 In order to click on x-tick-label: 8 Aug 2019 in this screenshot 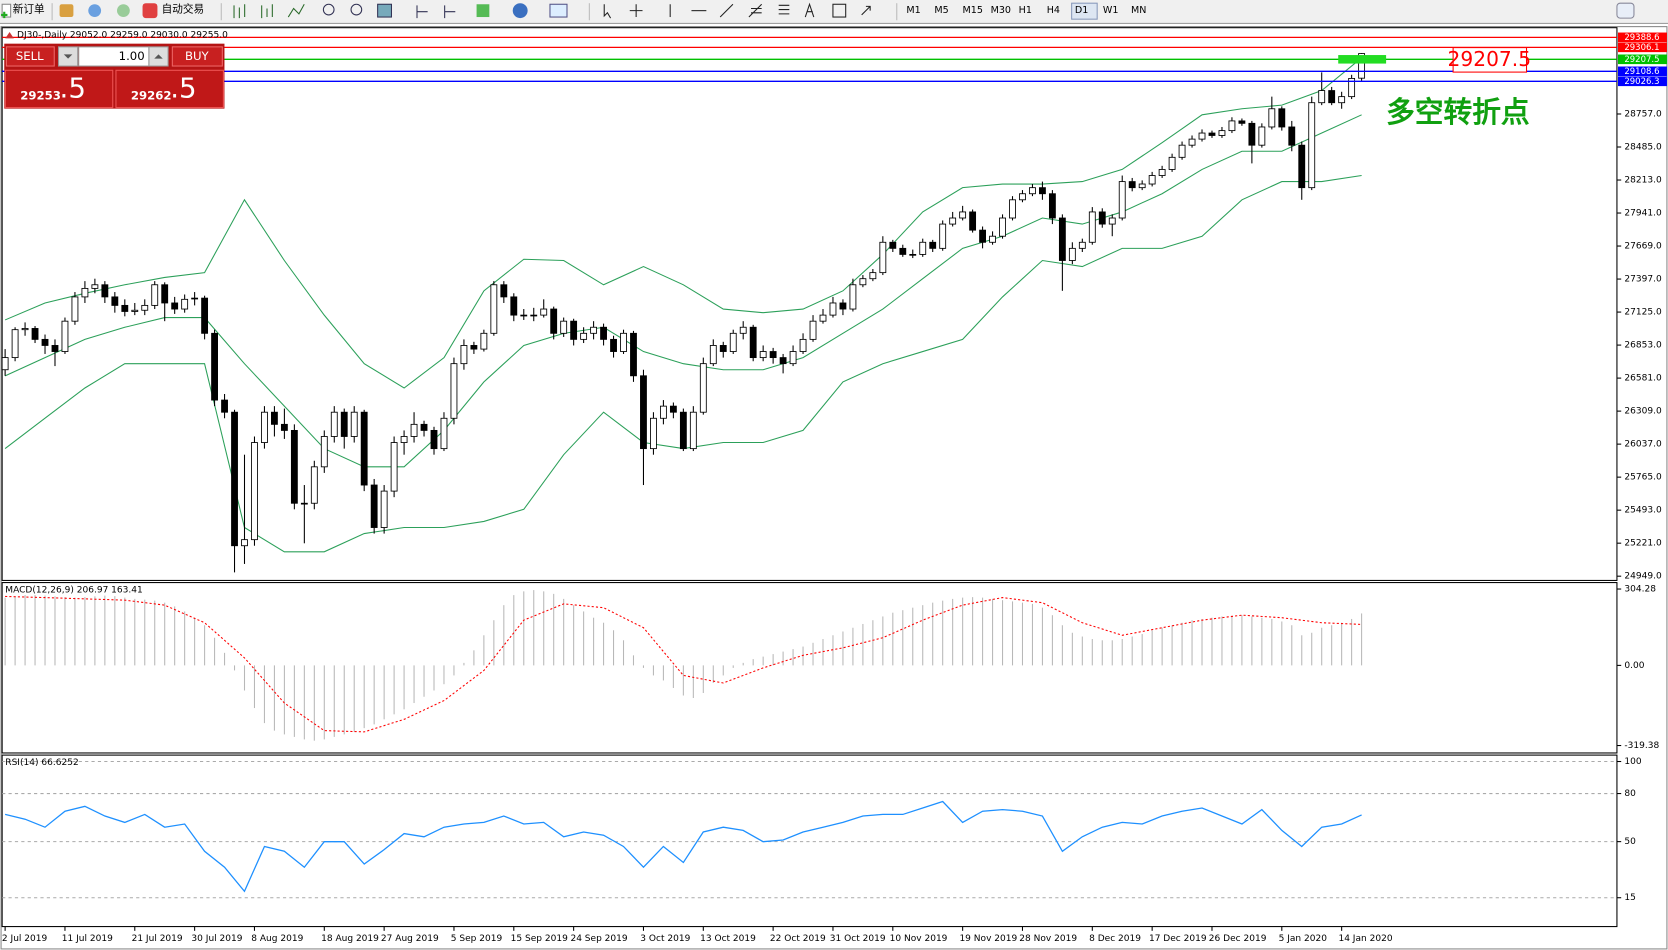, I will do `click(277, 939)`.